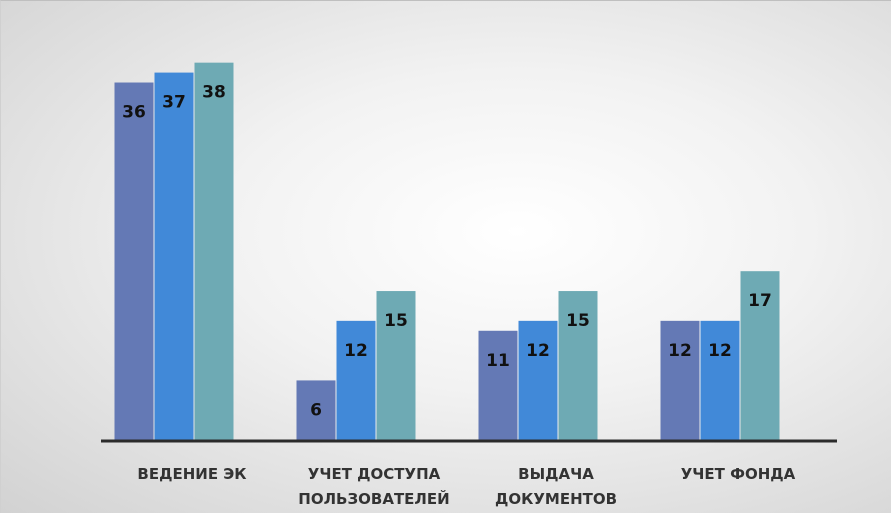 This screenshot has height=514, width=891. Describe the element at coordinates (174, 103) in the screenshot. I see `data-label-1-series-2: 37` at that location.